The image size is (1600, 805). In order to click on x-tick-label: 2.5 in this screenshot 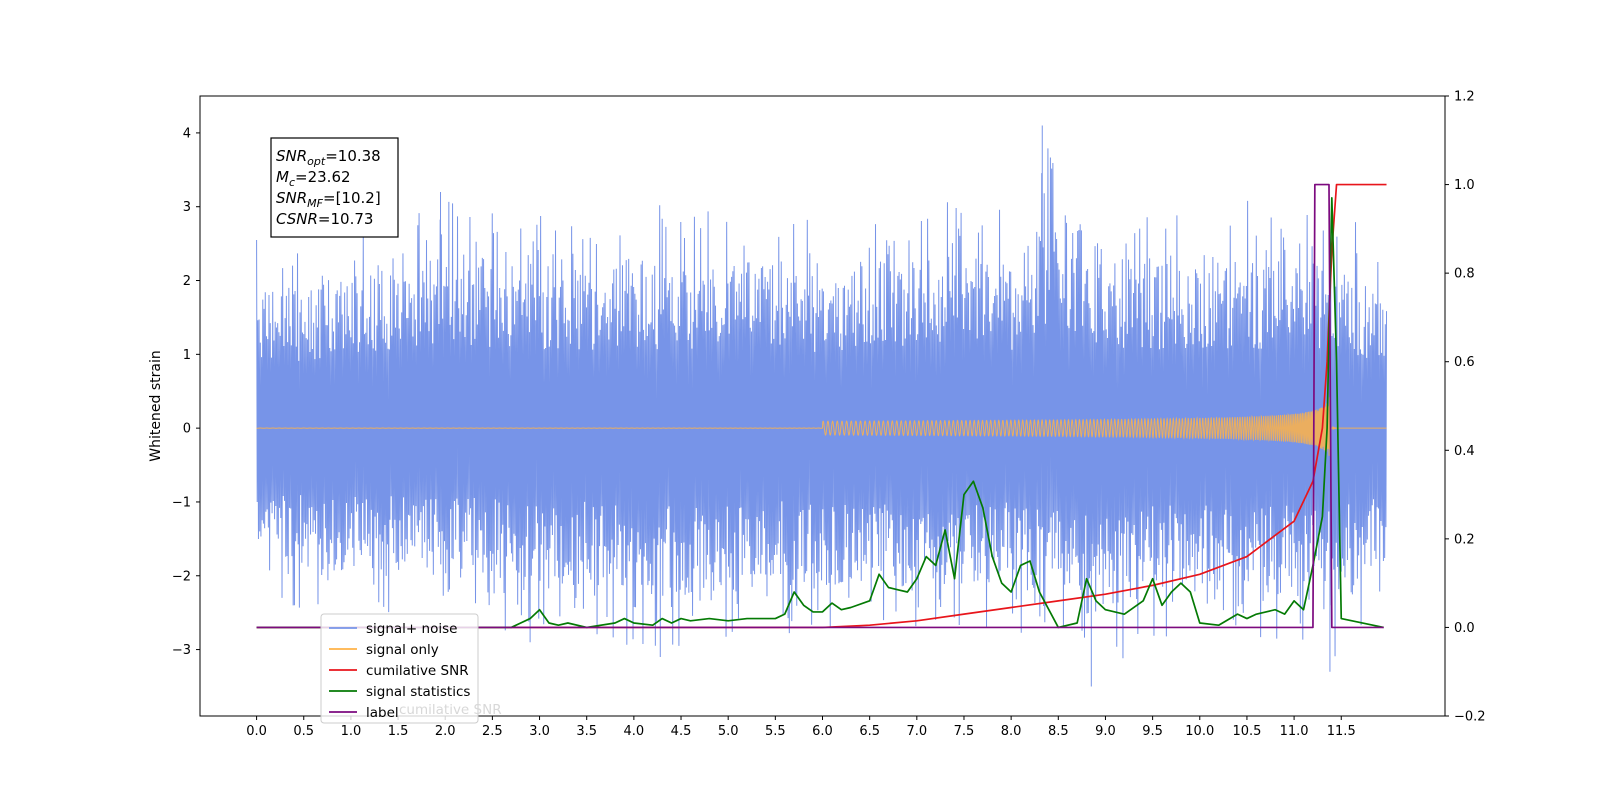, I will do `click(492, 731)`.